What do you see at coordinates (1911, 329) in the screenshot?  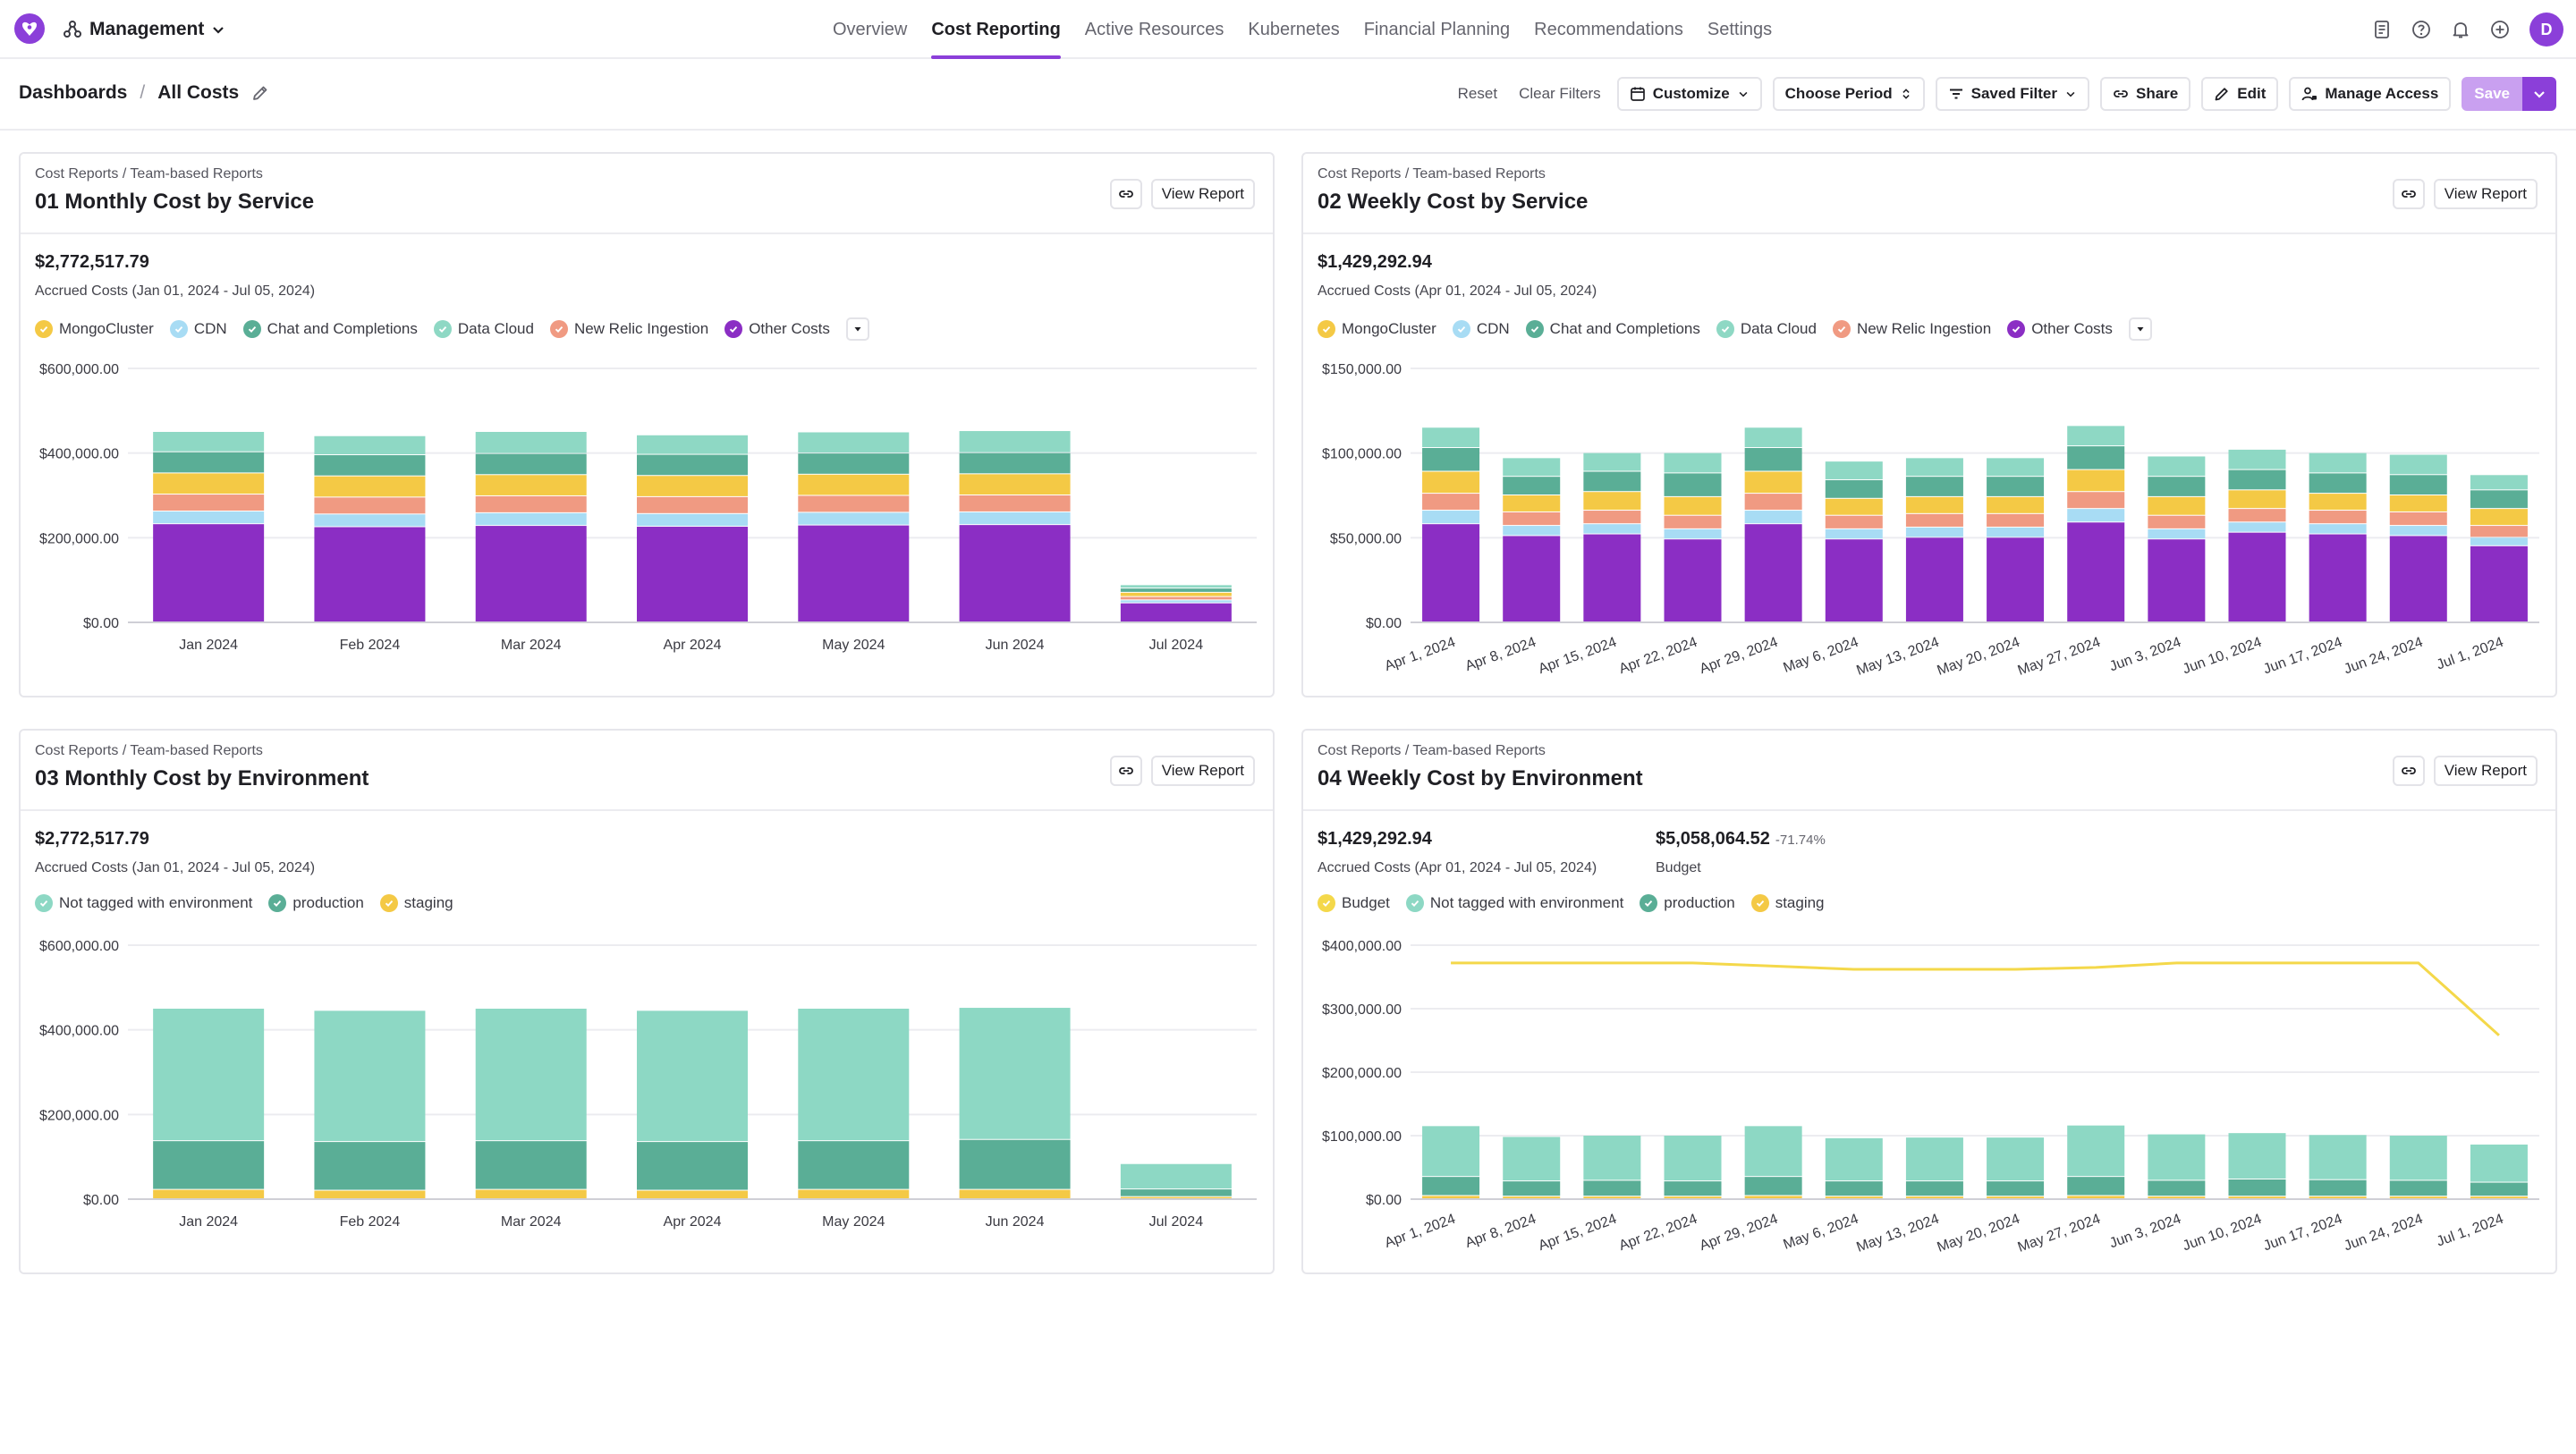 I see `legend-item-new-relic-ingestion: New Relic Ingestion` at bounding box center [1911, 329].